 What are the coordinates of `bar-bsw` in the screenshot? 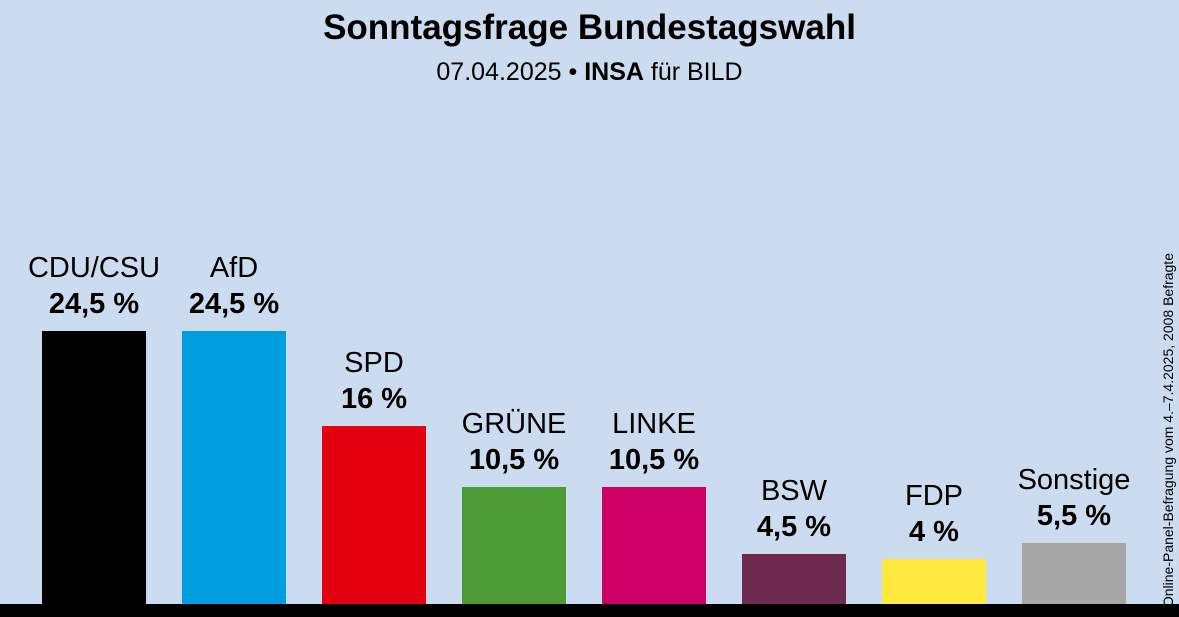 It's located at (794, 579).